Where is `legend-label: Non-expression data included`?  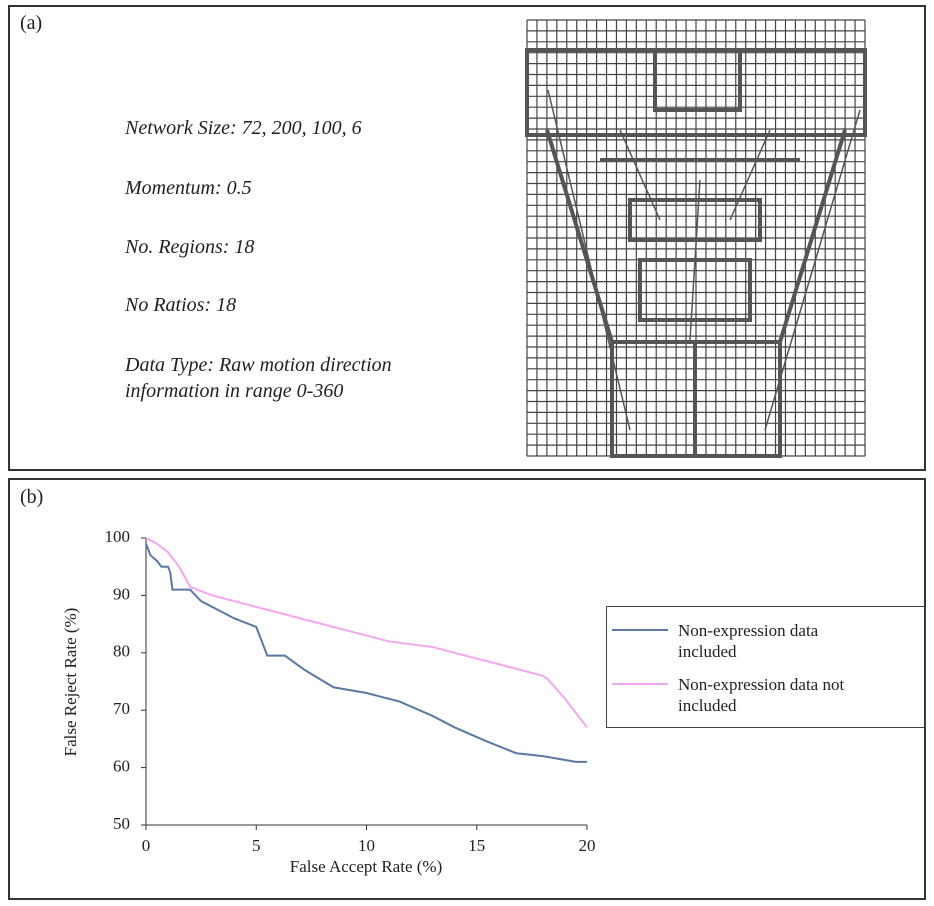 legend-label: Non-expression data included is located at coordinates (748, 641).